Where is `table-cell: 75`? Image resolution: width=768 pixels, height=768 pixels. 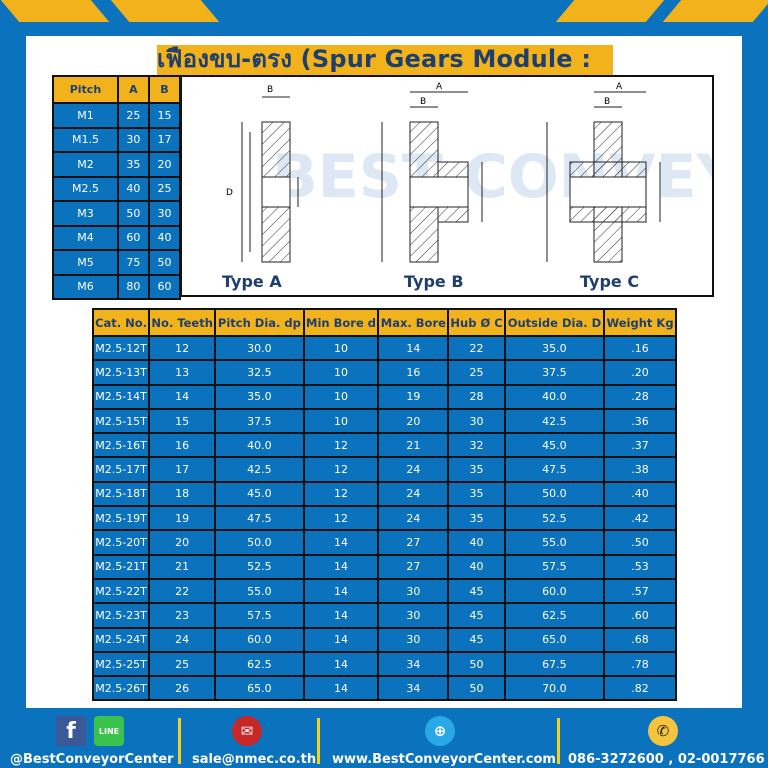 table-cell: 75 is located at coordinates (133, 262).